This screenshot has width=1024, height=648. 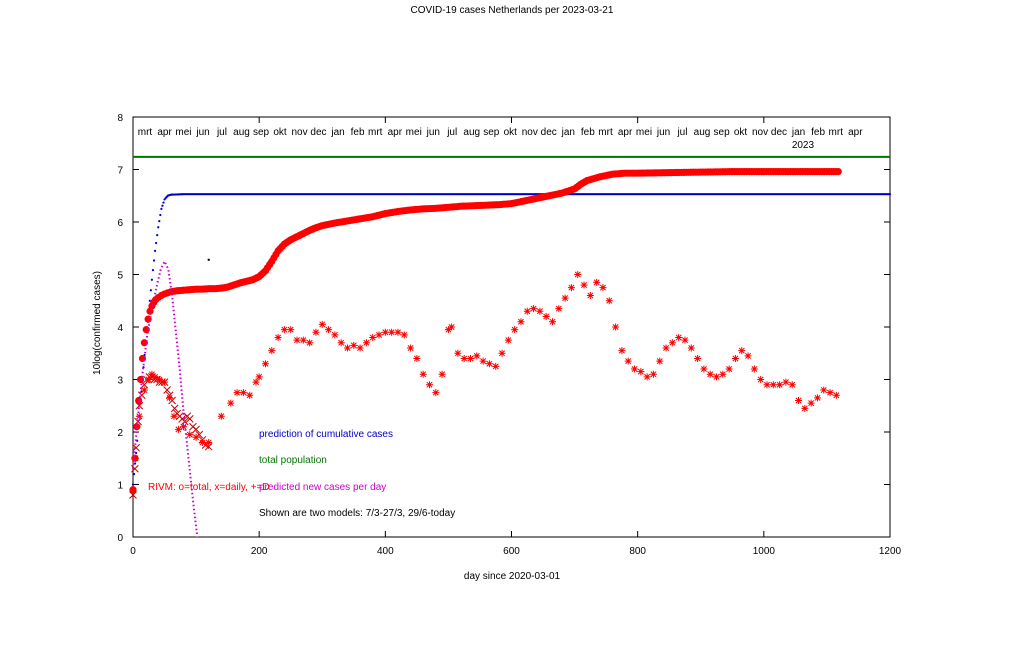 I want to click on y-tick-label: 5, so click(x=120, y=276).